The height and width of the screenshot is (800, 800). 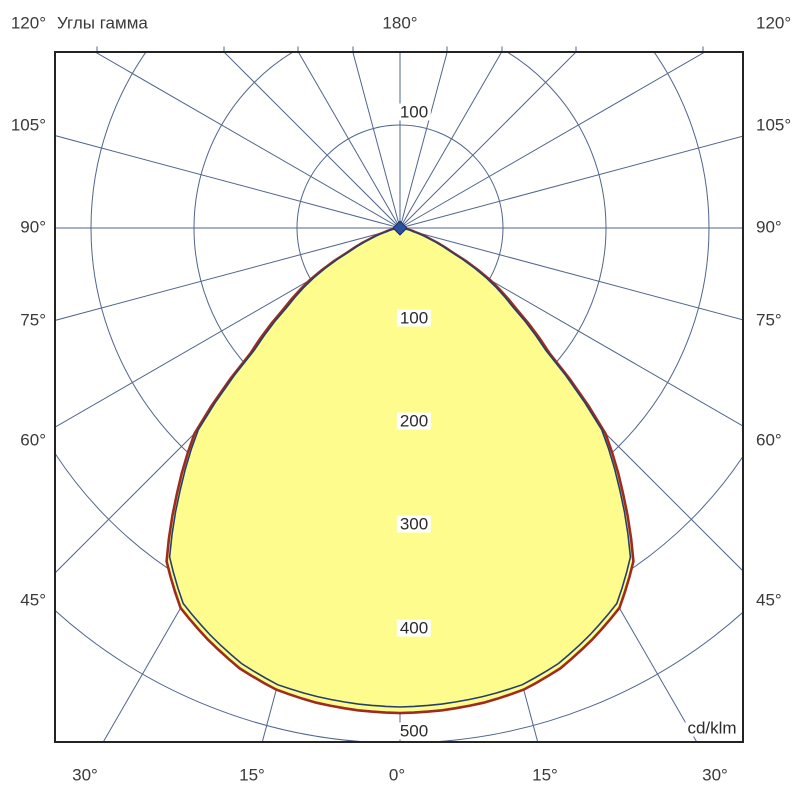 I want to click on gamma-label-top-180: 180°, so click(x=400, y=23).